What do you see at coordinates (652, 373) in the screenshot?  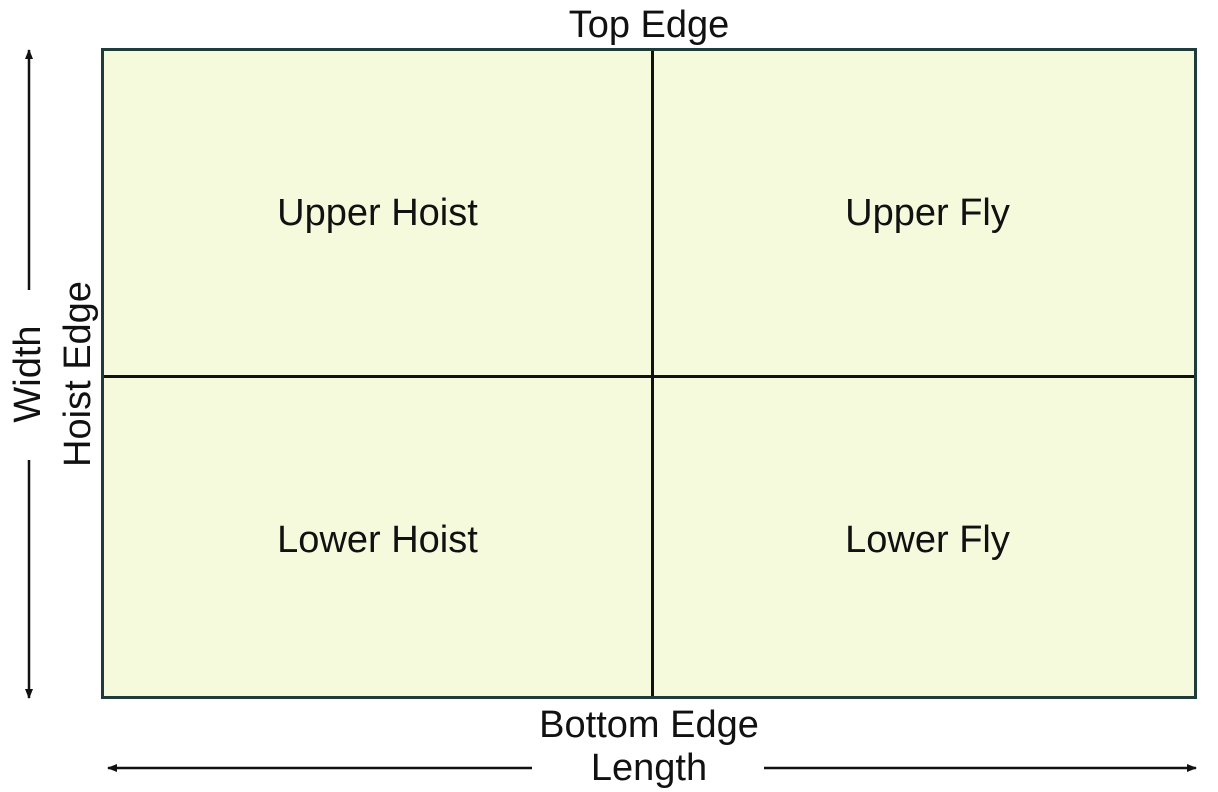 I see `vertical-divider` at bounding box center [652, 373].